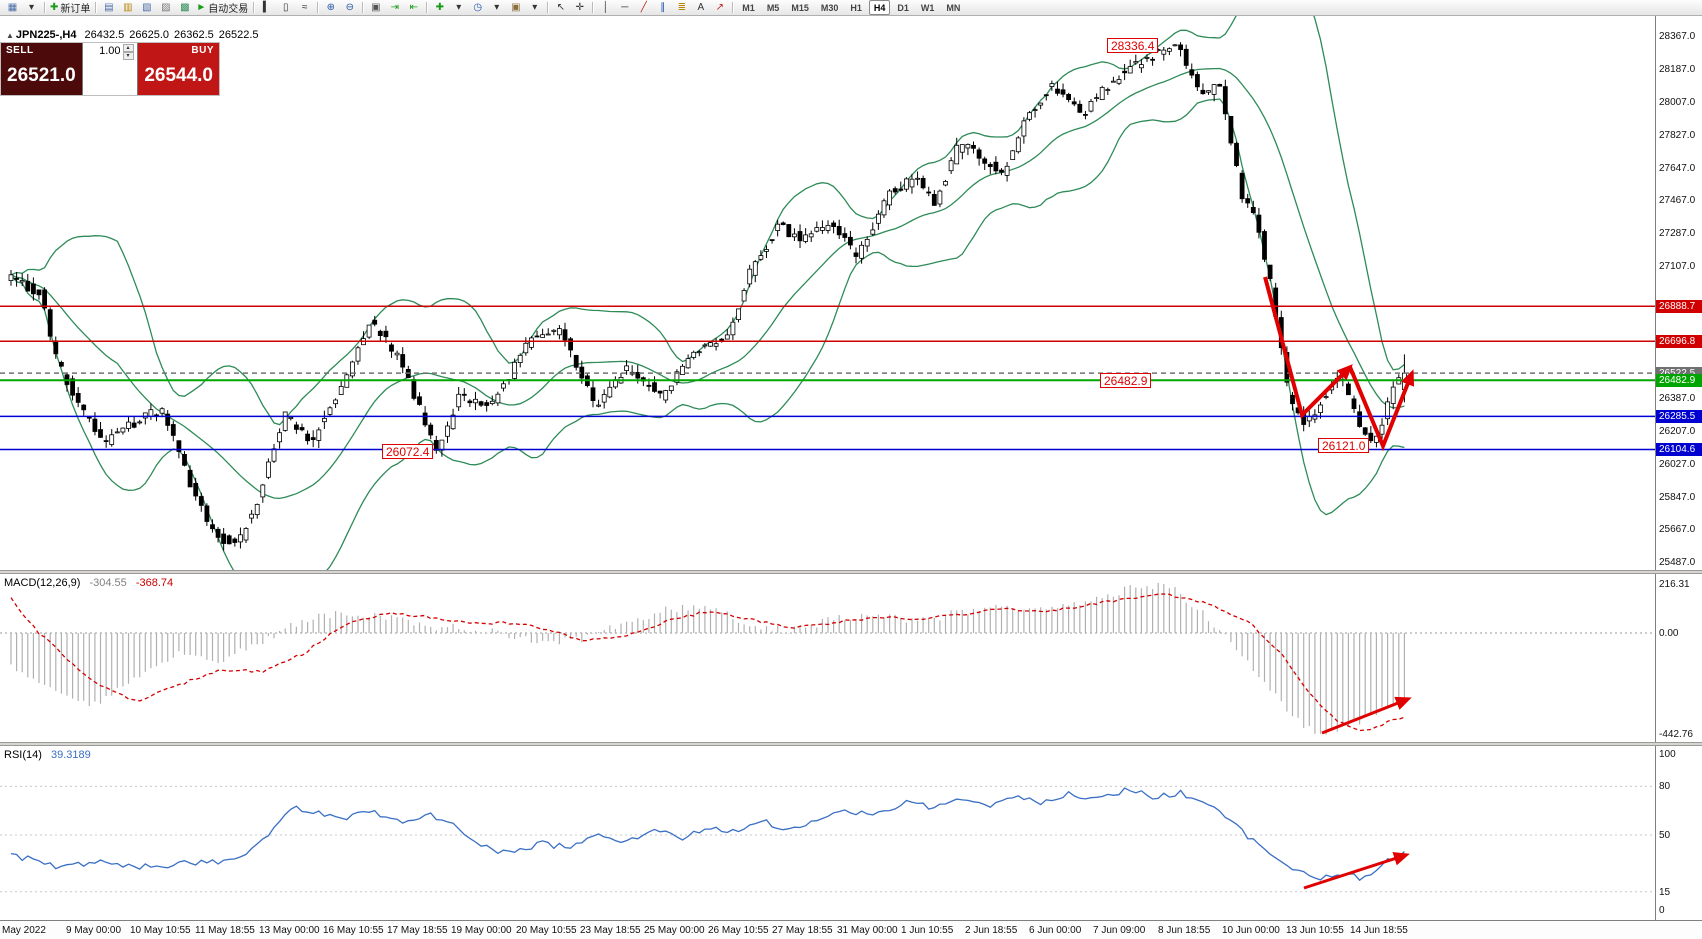 Image resolution: width=1702 pixels, height=939 pixels. I want to click on new-chart-dropdown-icon: ▾, so click(31, 7).